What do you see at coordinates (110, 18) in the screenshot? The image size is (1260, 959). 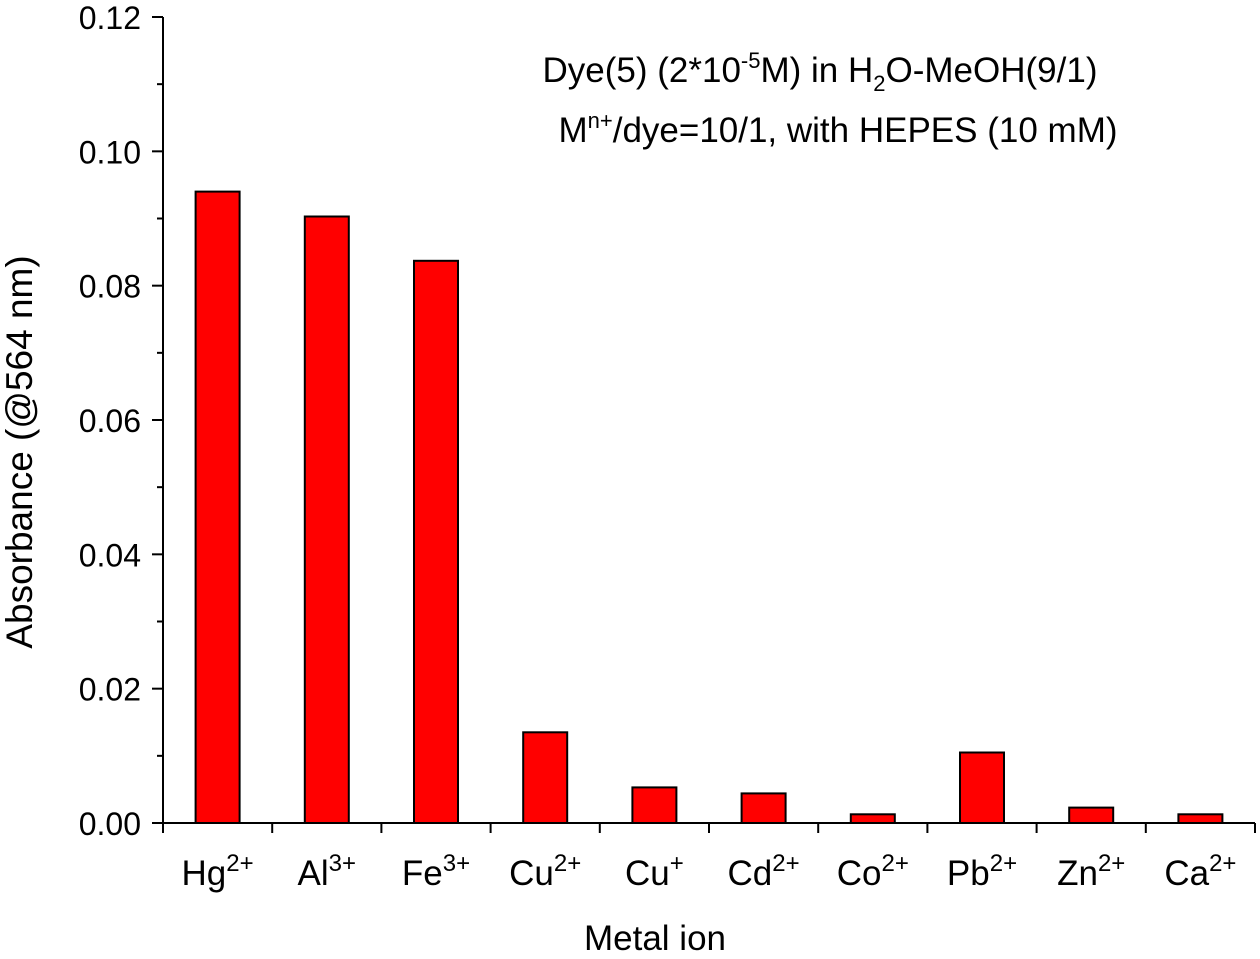 I see `y-tick-label: 0.12` at bounding box center [110, 18].